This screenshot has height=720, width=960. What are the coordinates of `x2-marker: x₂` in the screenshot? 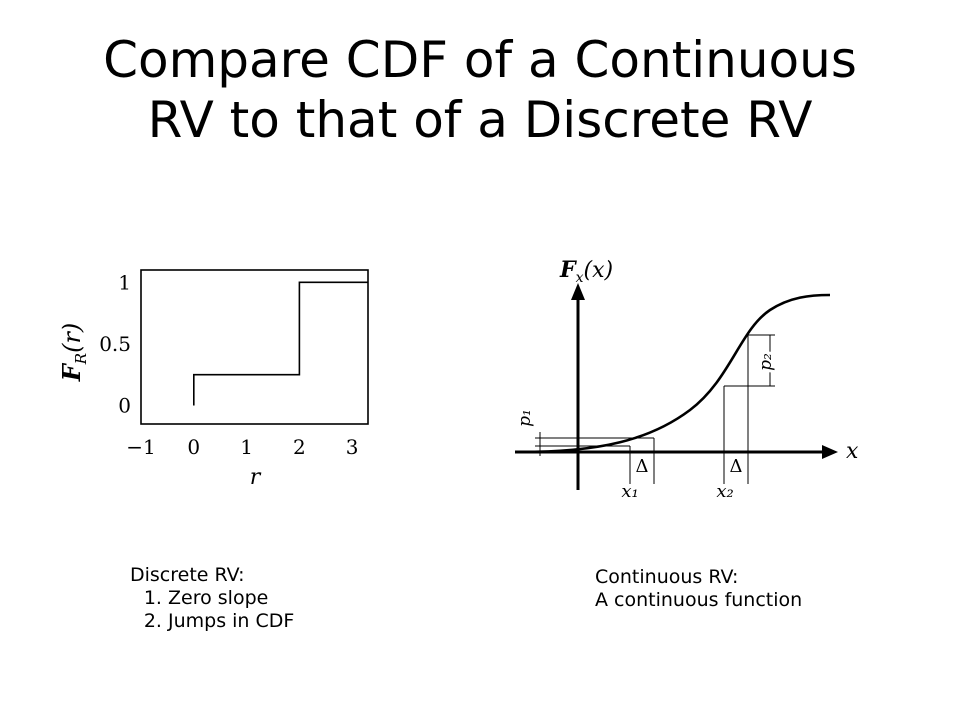 It's located at (724, 491).